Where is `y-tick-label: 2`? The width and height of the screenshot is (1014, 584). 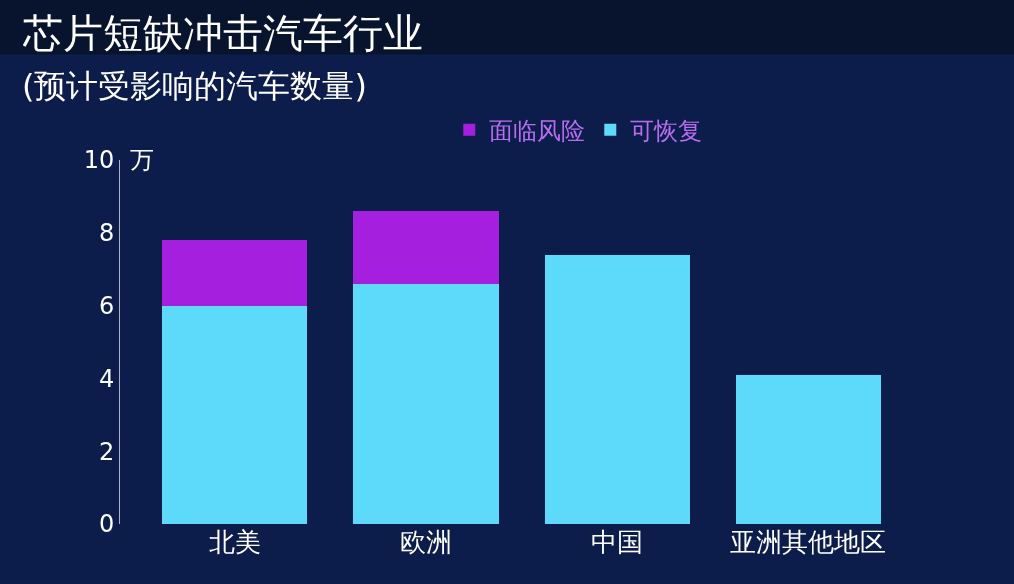 y-tick-label: 2 is located at coordinates (106, 451).